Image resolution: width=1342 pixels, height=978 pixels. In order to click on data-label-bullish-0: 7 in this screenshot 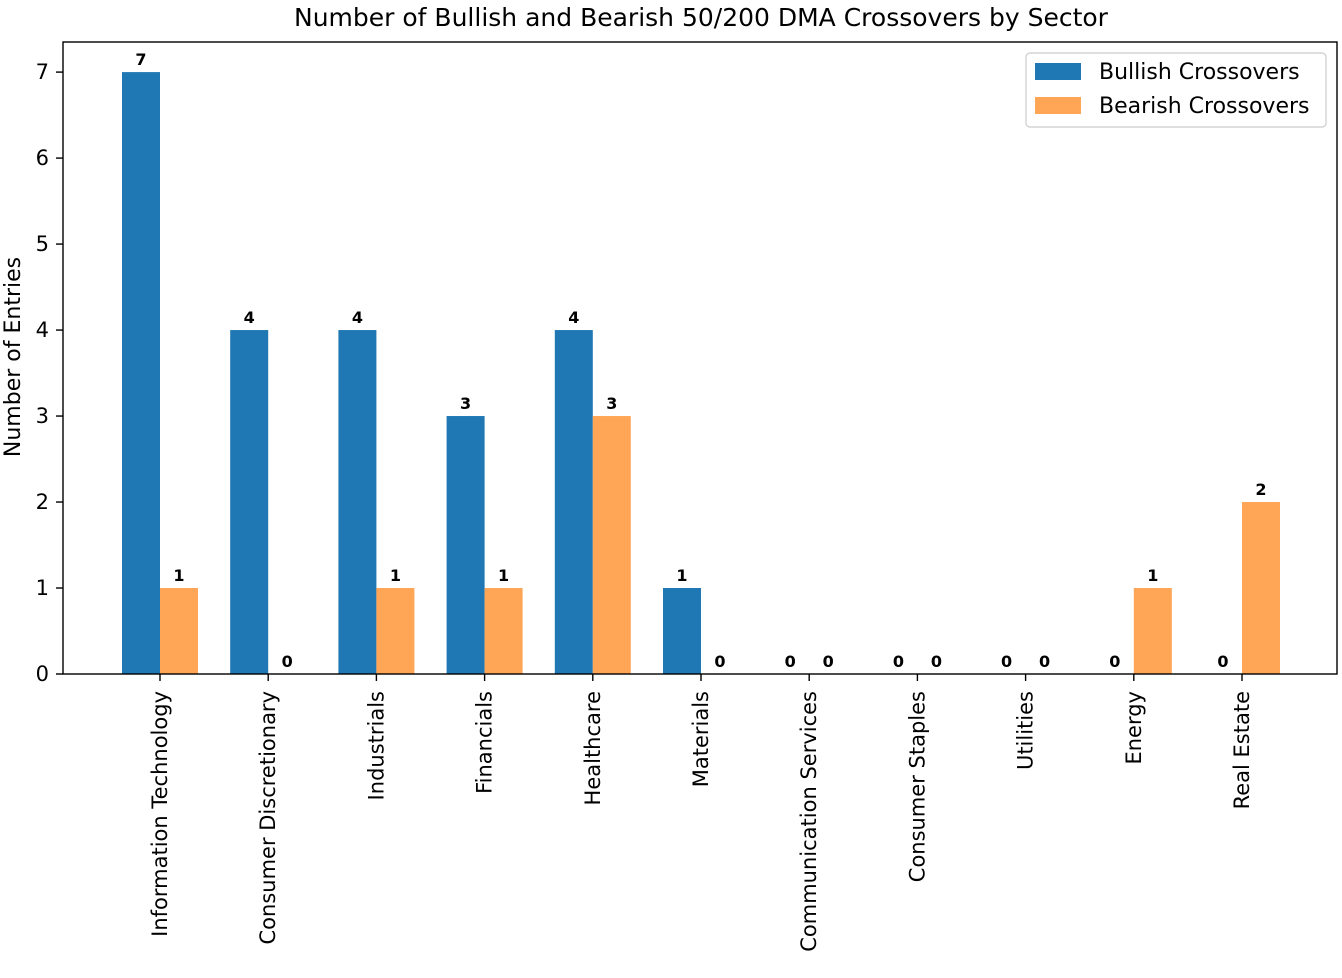, I will do `click(140, 59)`.